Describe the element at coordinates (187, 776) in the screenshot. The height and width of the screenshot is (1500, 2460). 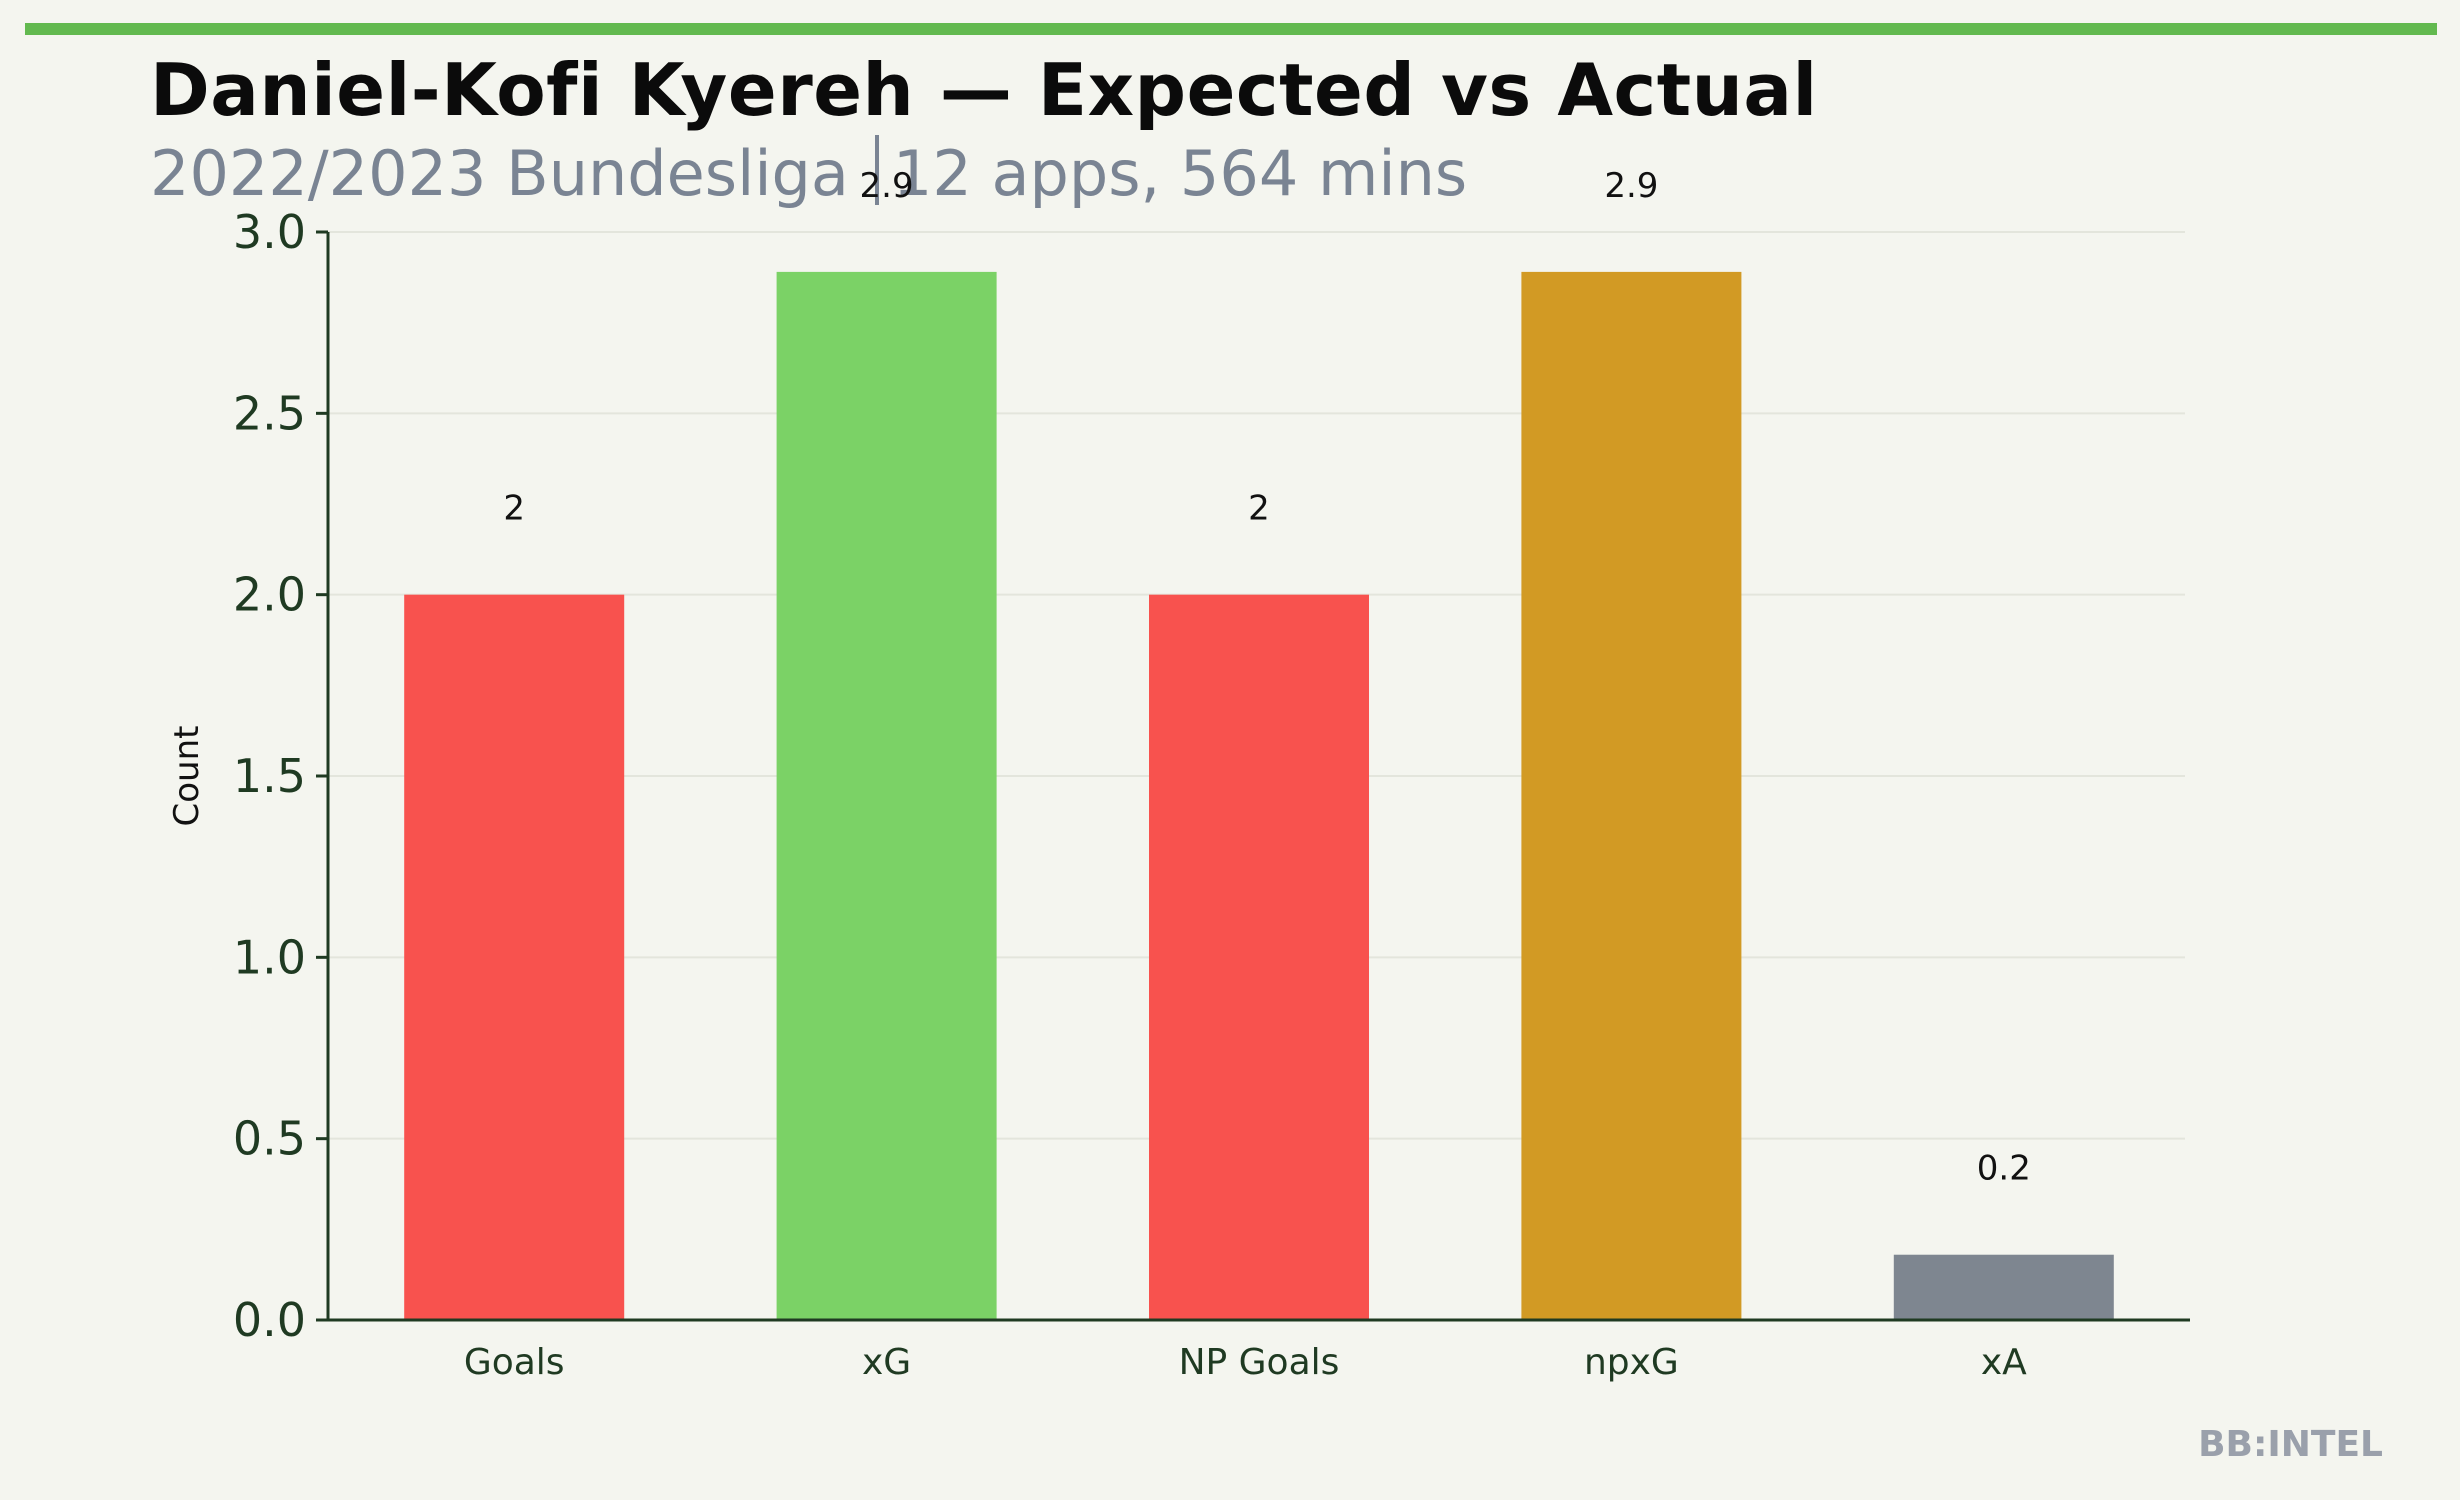
I see `y-axis-label: Count` at that location.